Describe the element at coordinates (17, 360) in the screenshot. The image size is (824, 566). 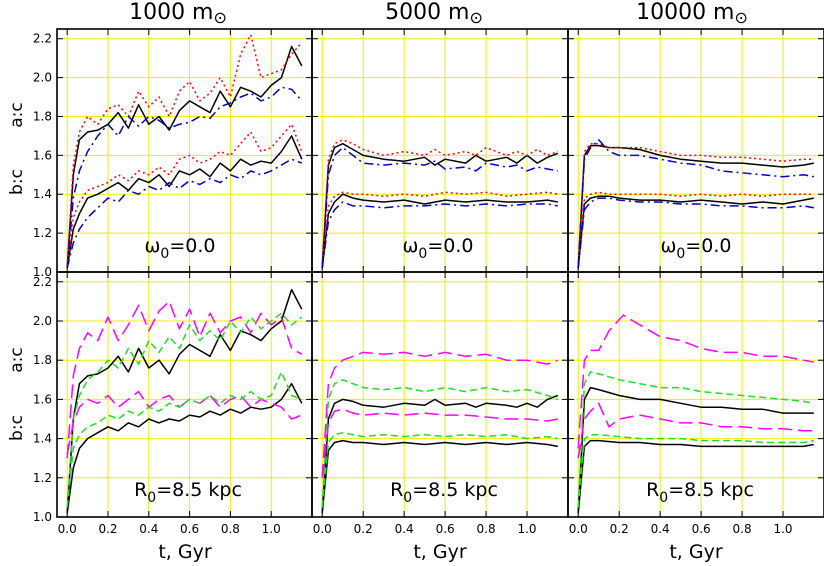
I see `ylabel-bottom-ac: a:c` at that location.